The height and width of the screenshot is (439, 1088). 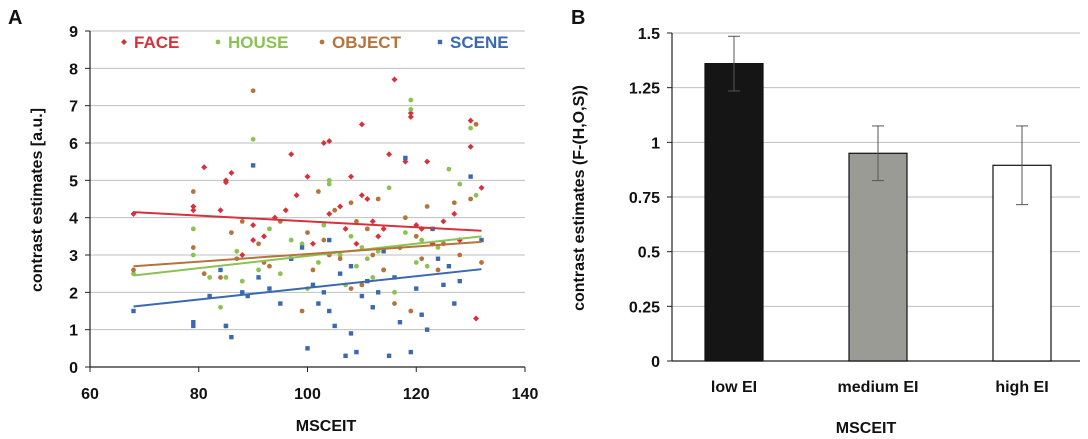 I want to click on y-tick-label: 0.25, so click(x=644, y=307).